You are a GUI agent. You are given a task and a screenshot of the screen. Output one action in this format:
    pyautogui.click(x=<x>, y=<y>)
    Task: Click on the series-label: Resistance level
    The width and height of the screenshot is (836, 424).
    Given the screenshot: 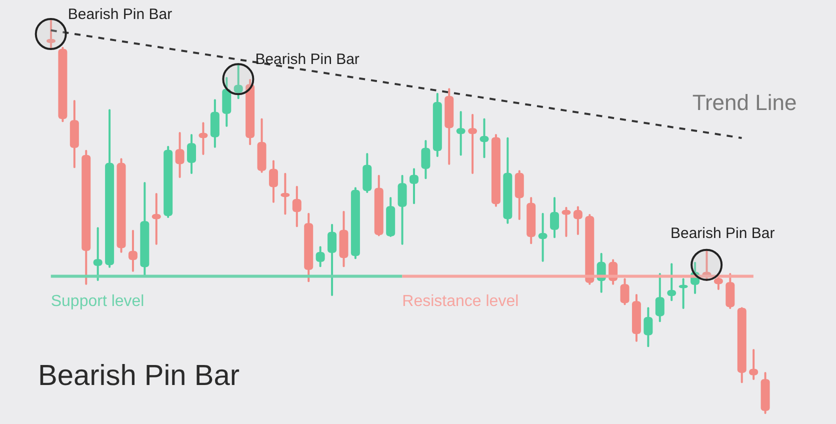 What is the action you would take?
    pyautogui.click(x=460, y=301)
    